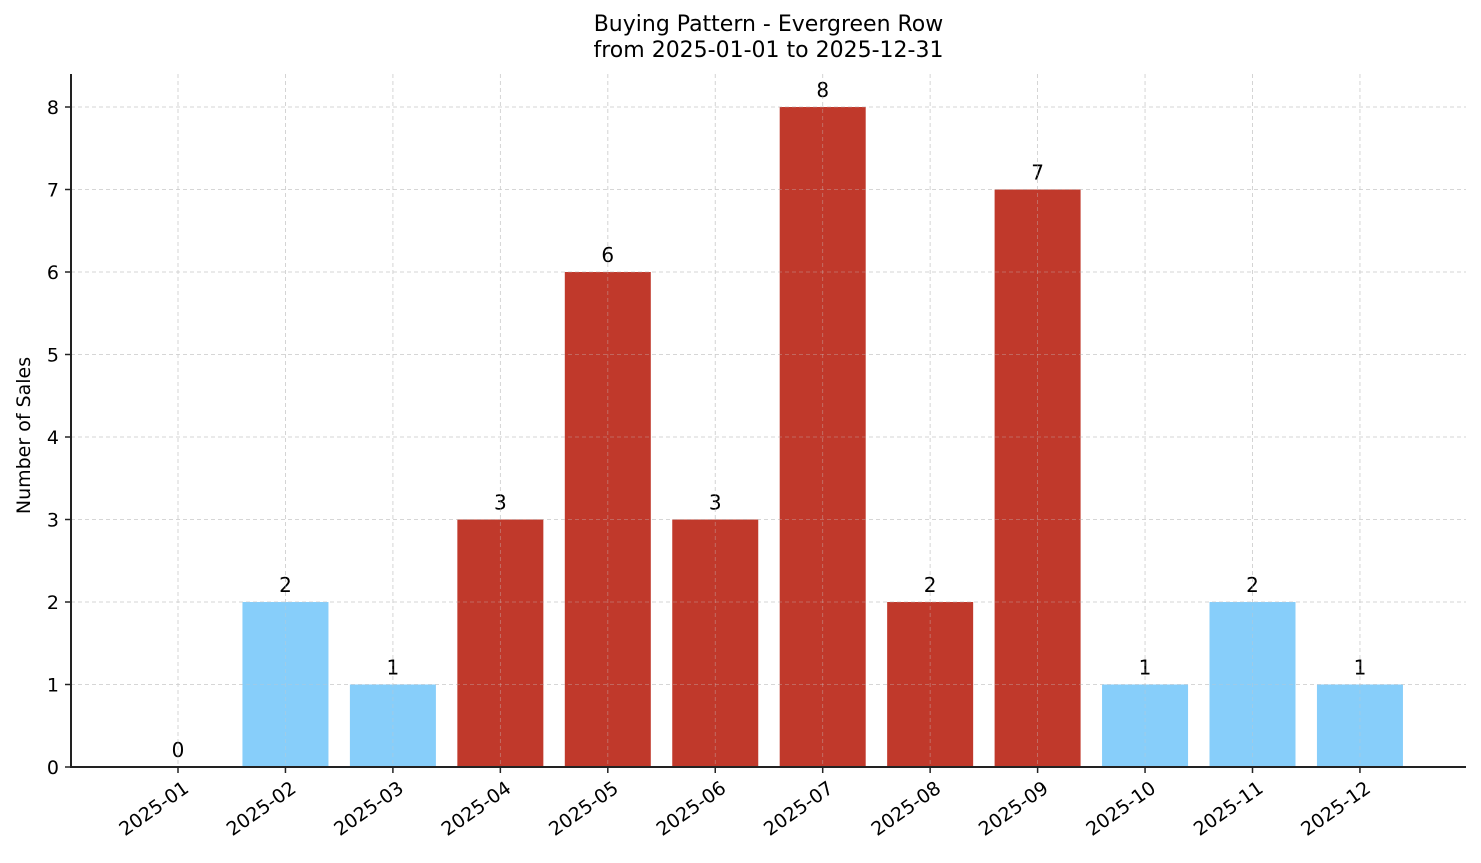  What do you see at coordinates (477, 809) in the screenshot?
I see `x-tick-label: 2025-04` at bounding box center [477, 809].